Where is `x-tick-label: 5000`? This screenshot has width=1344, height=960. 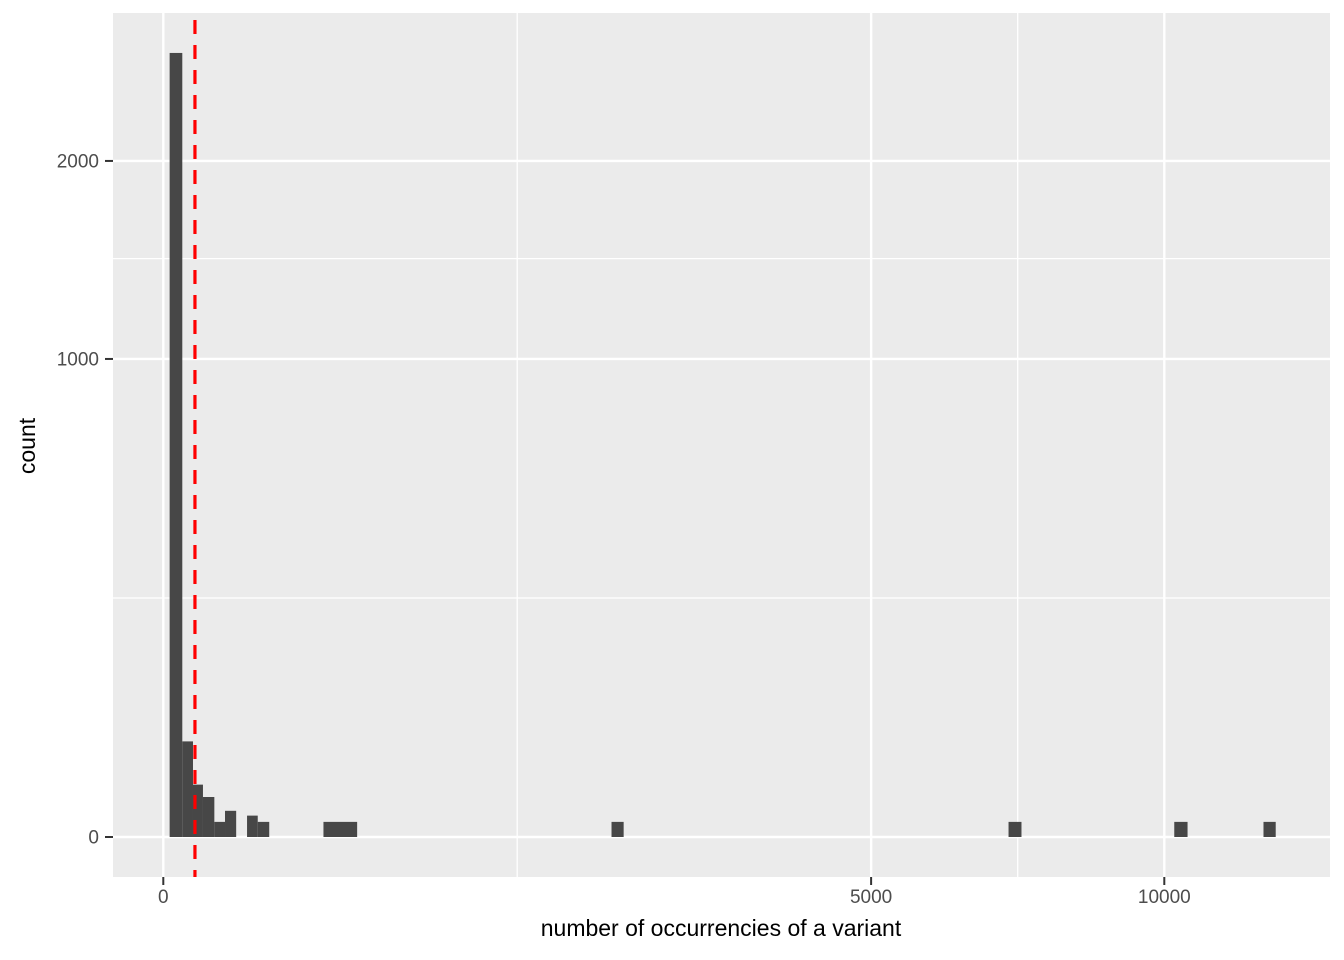 x-tick-label: 5000 is located at coordinates (871, 897).